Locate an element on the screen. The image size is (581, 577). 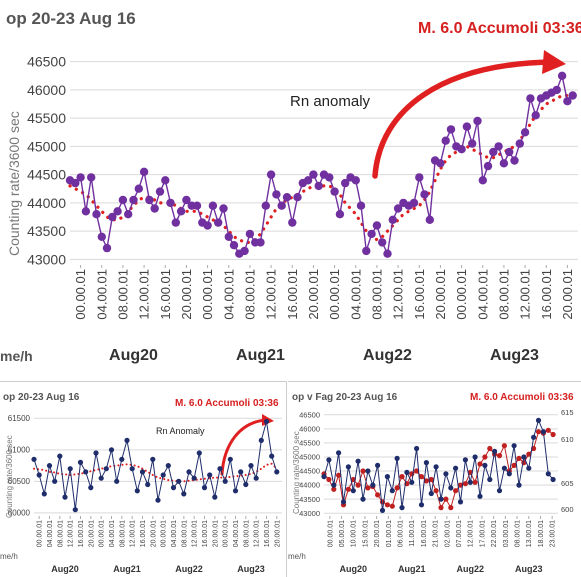
y-tick-label: 43000 is located at coordinates (309, 513).